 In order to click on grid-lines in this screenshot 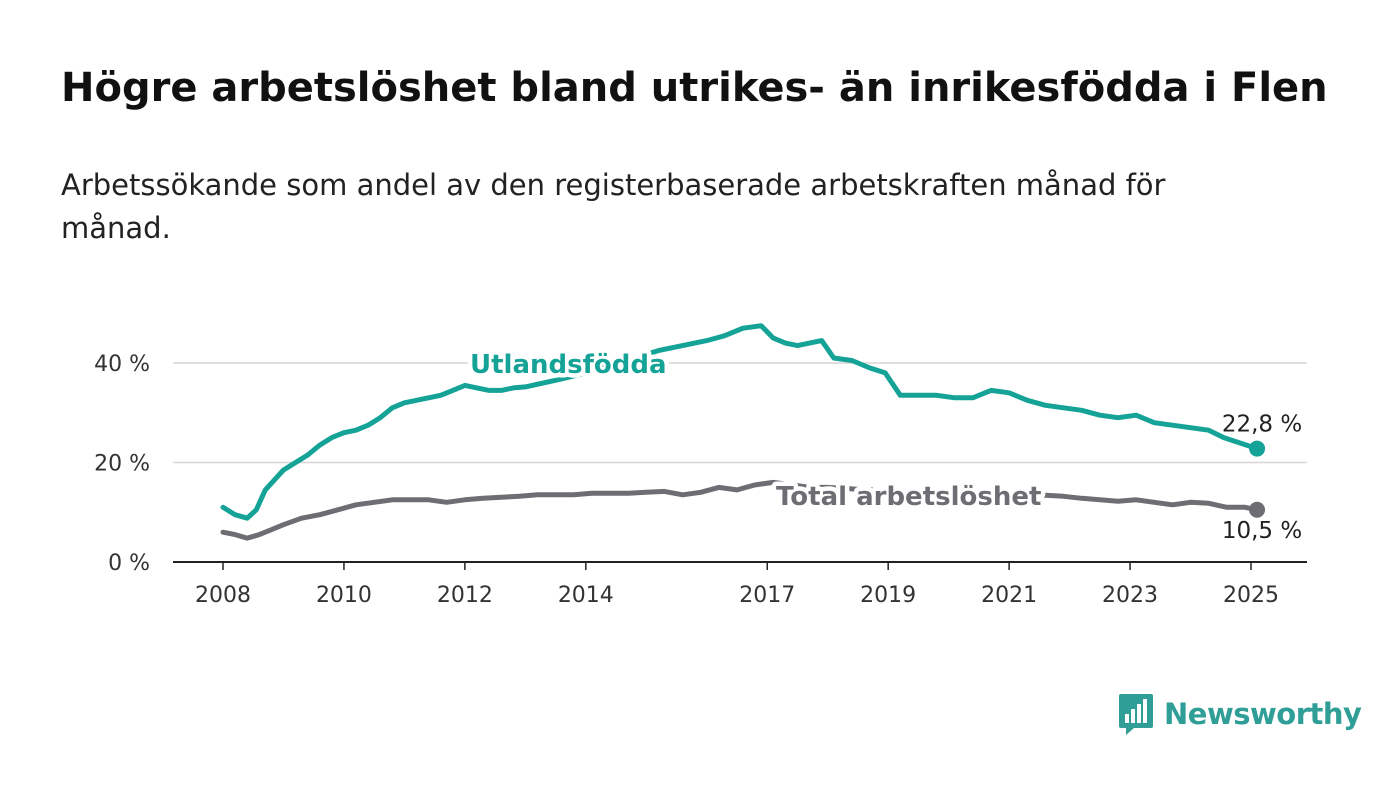, I will do `click(740, 413)`.